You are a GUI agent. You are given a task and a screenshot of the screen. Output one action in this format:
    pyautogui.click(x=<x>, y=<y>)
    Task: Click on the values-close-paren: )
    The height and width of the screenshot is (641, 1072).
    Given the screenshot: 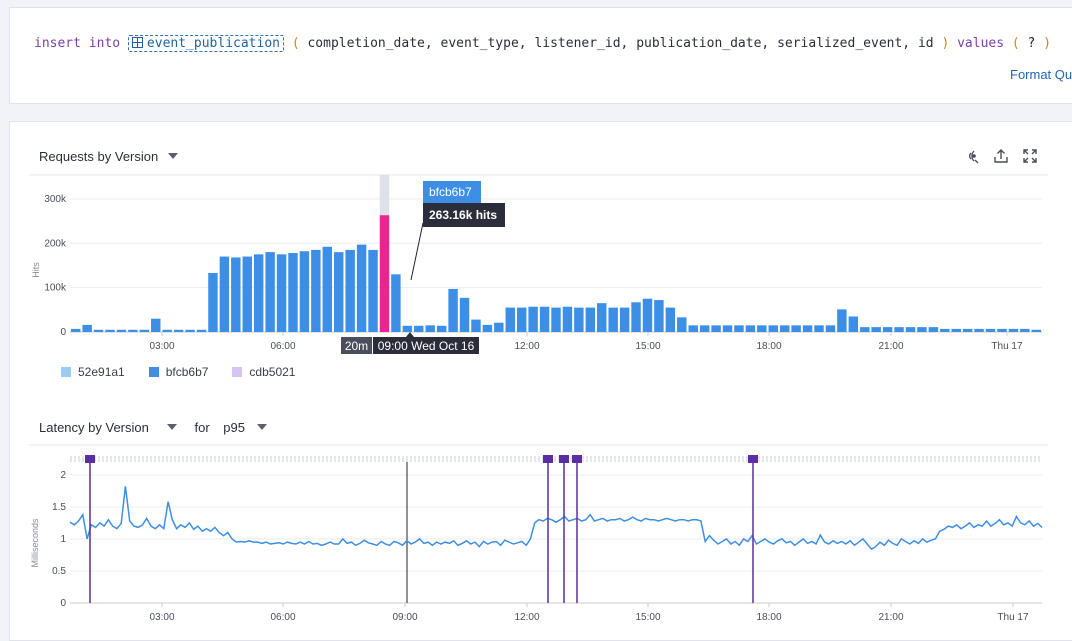 What is the action you would take?
    pyautogui.click(x=1047, y=43)
    